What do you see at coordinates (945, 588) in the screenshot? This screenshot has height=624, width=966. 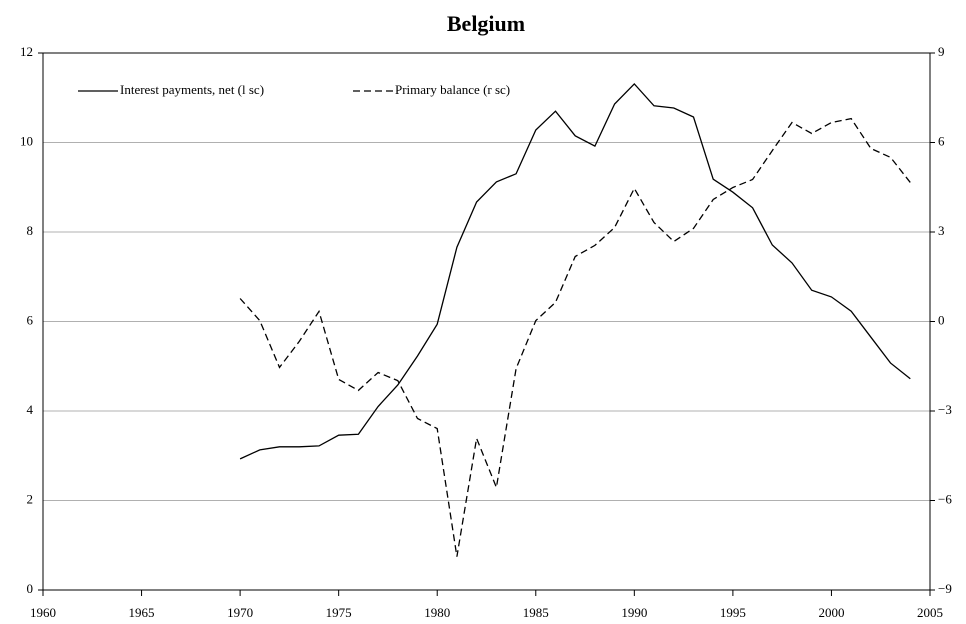 I see `y2-tick-label: −9` at bounding box center [945, 588].